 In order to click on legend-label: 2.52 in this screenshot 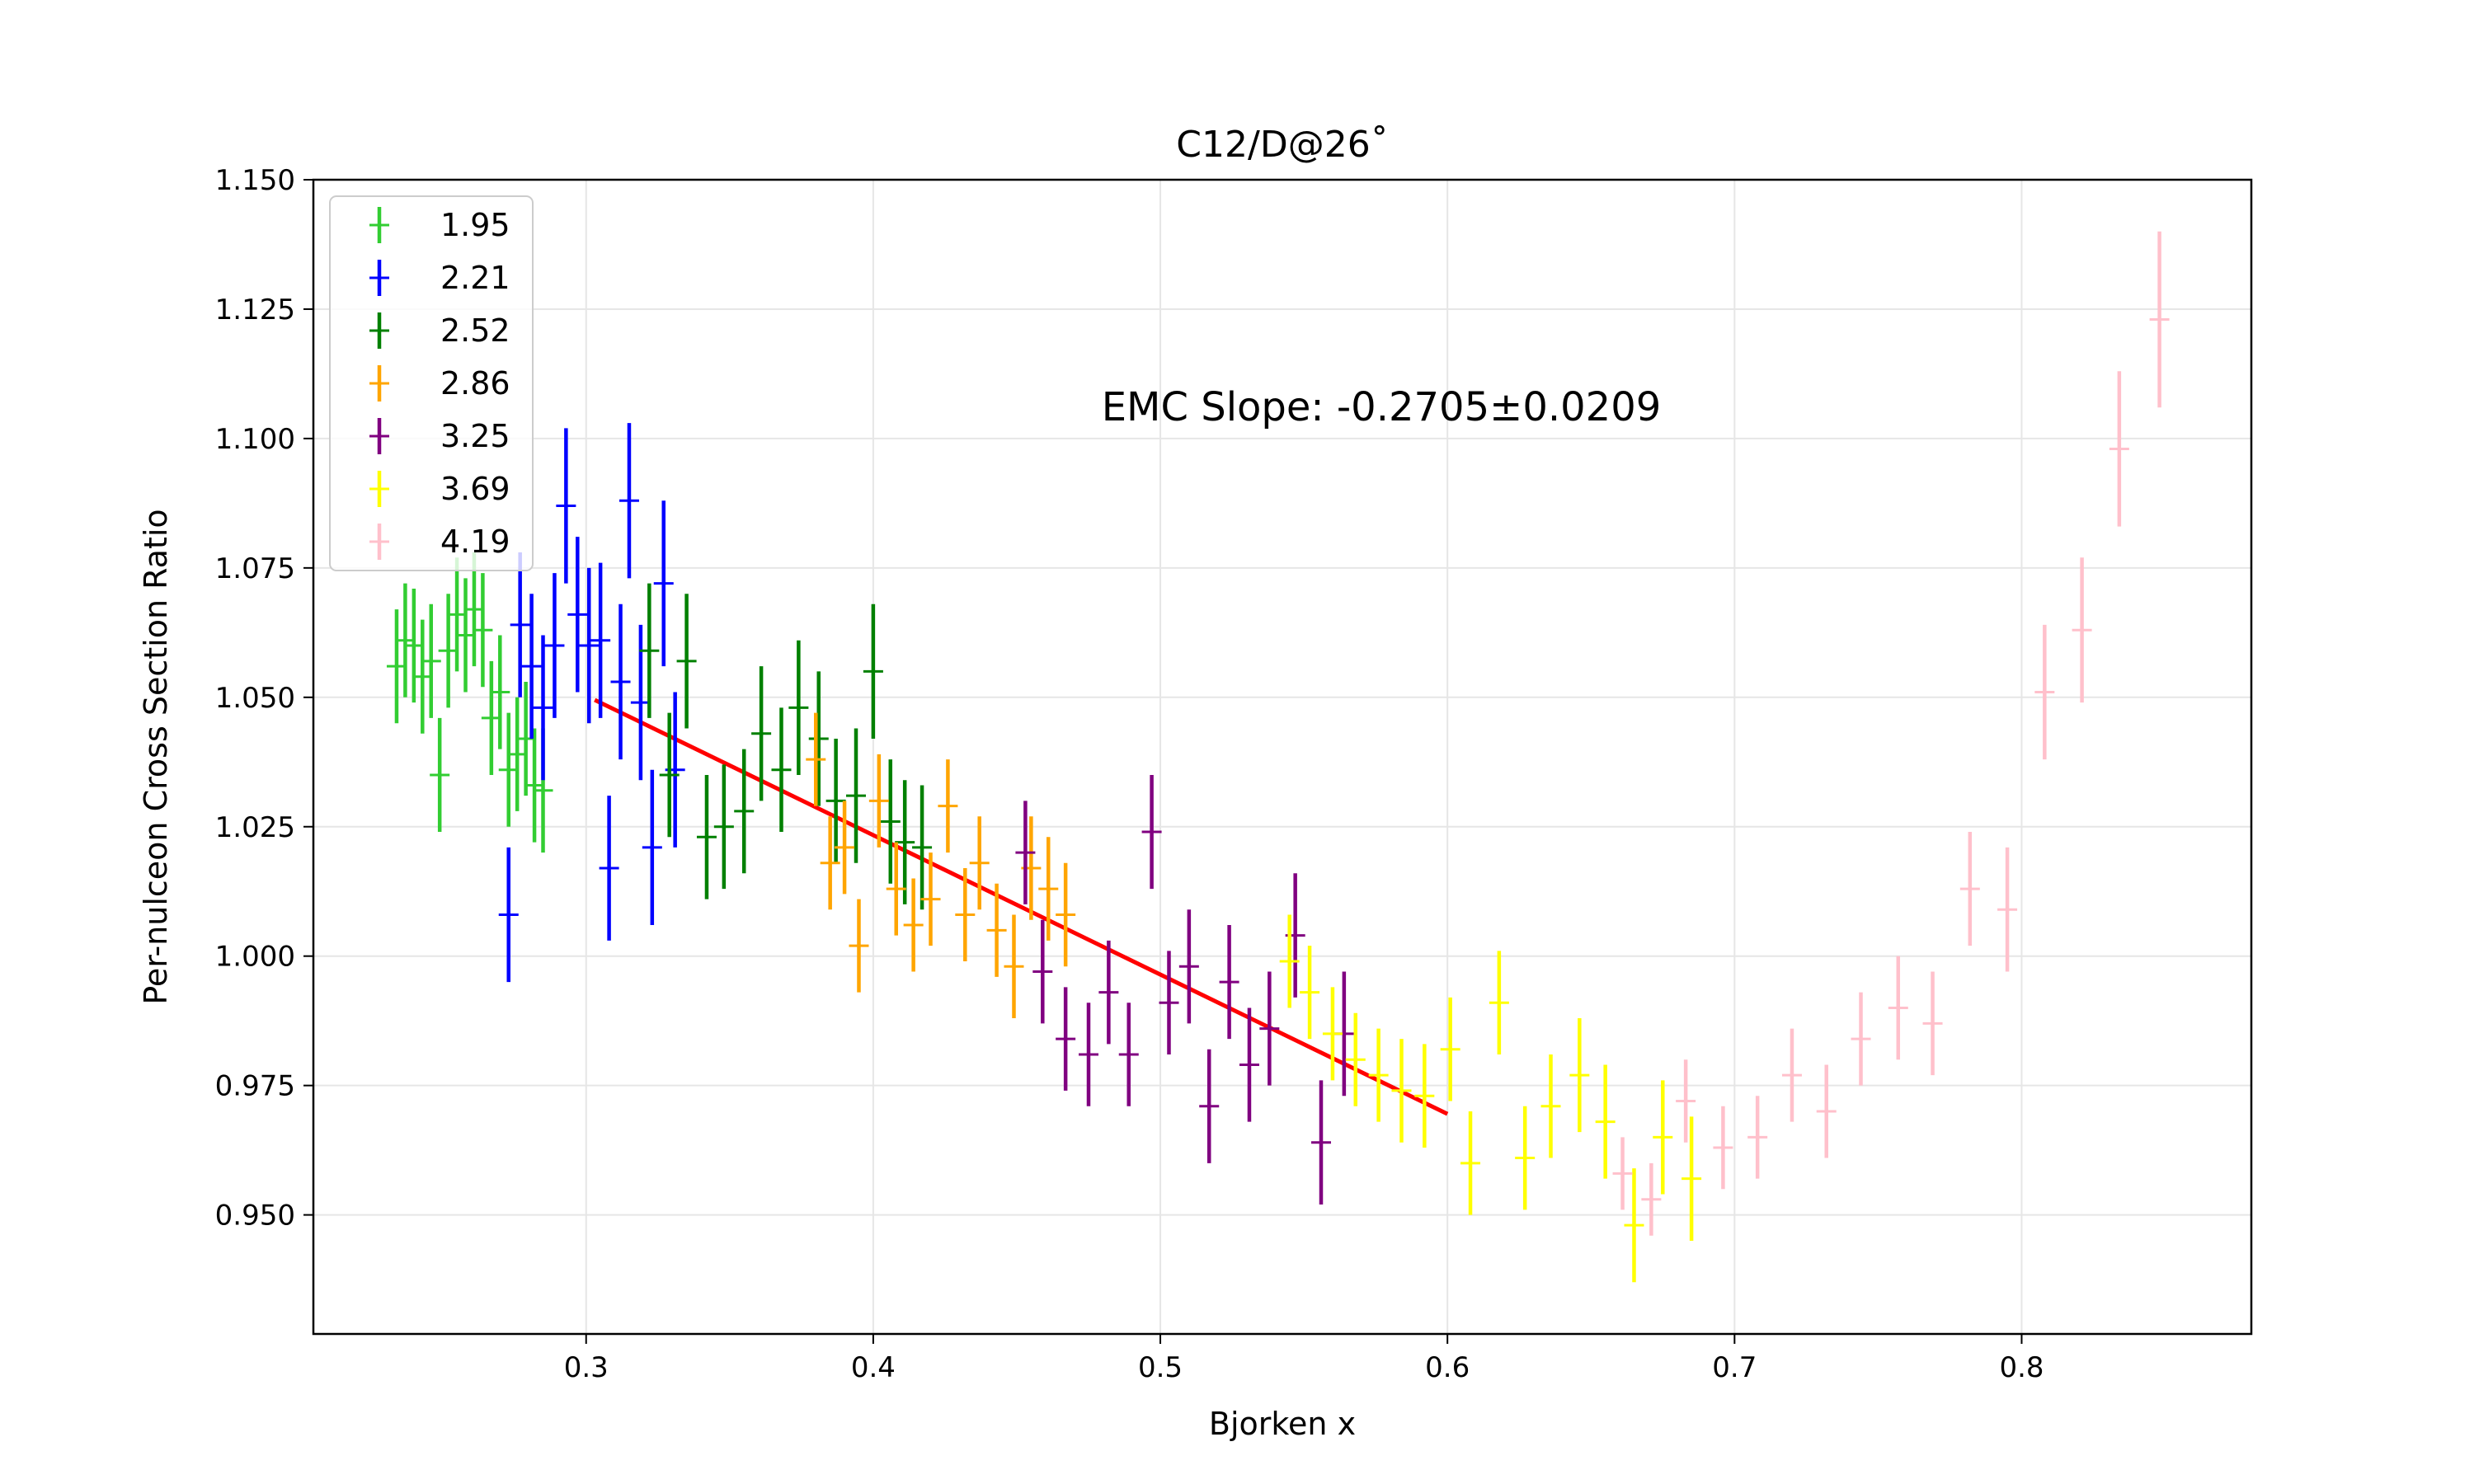, I will do `click(475, 330)`.